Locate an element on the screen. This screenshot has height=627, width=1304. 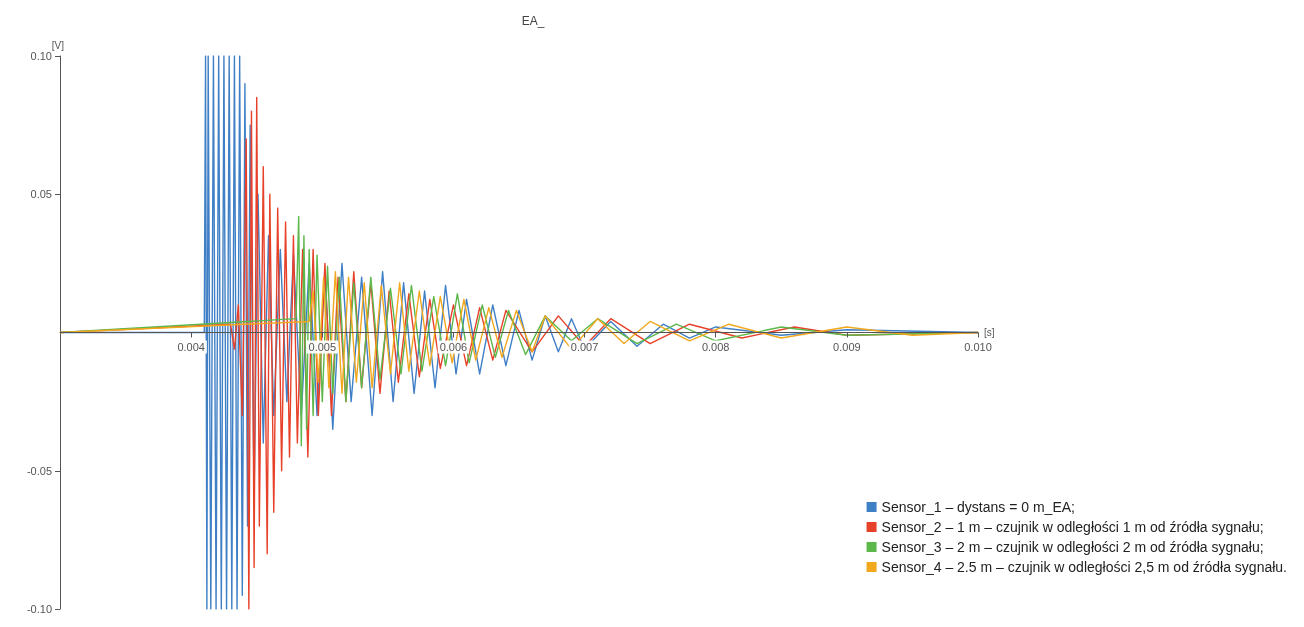
legend-label: Sensor_4 – 2.5 m – czujnik w odległości 2,5 m od źródła sygnału. is located at coordinates (1084, 567).